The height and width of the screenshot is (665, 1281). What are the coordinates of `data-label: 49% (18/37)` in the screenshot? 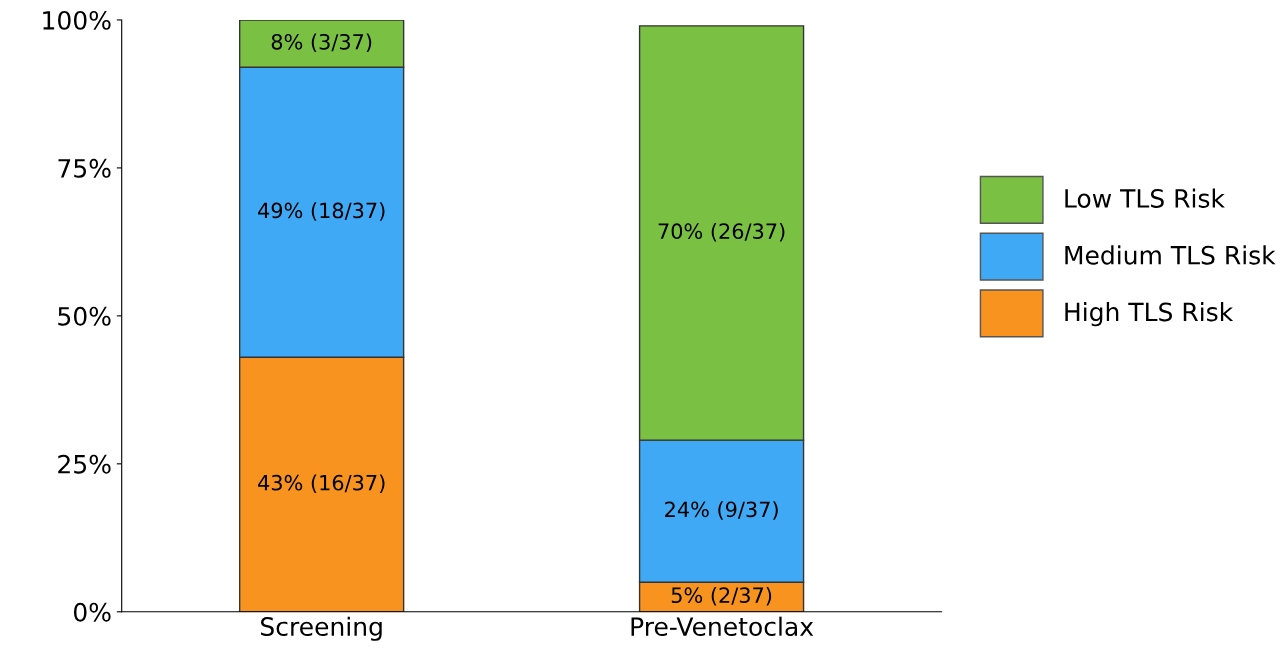 It's located at (321, 211).